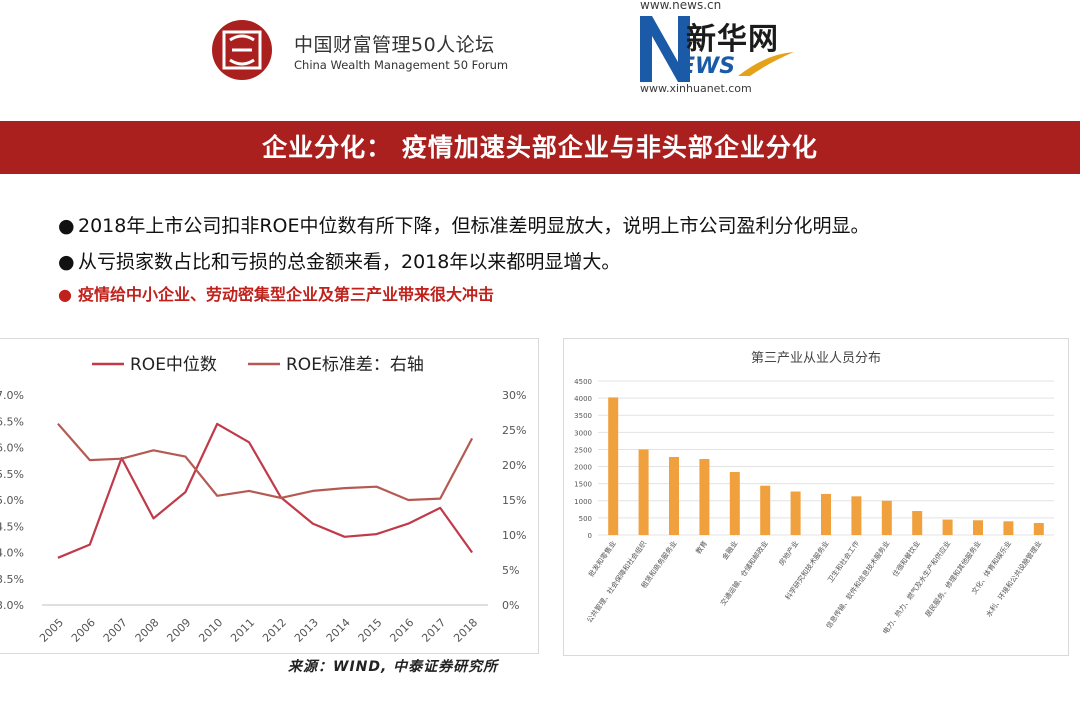  What do you see at coordinates (401, 65) in the screenshot?
I see `forum-name-en: China Wealth Management 50 Forum` at bounding box center [401, 65].